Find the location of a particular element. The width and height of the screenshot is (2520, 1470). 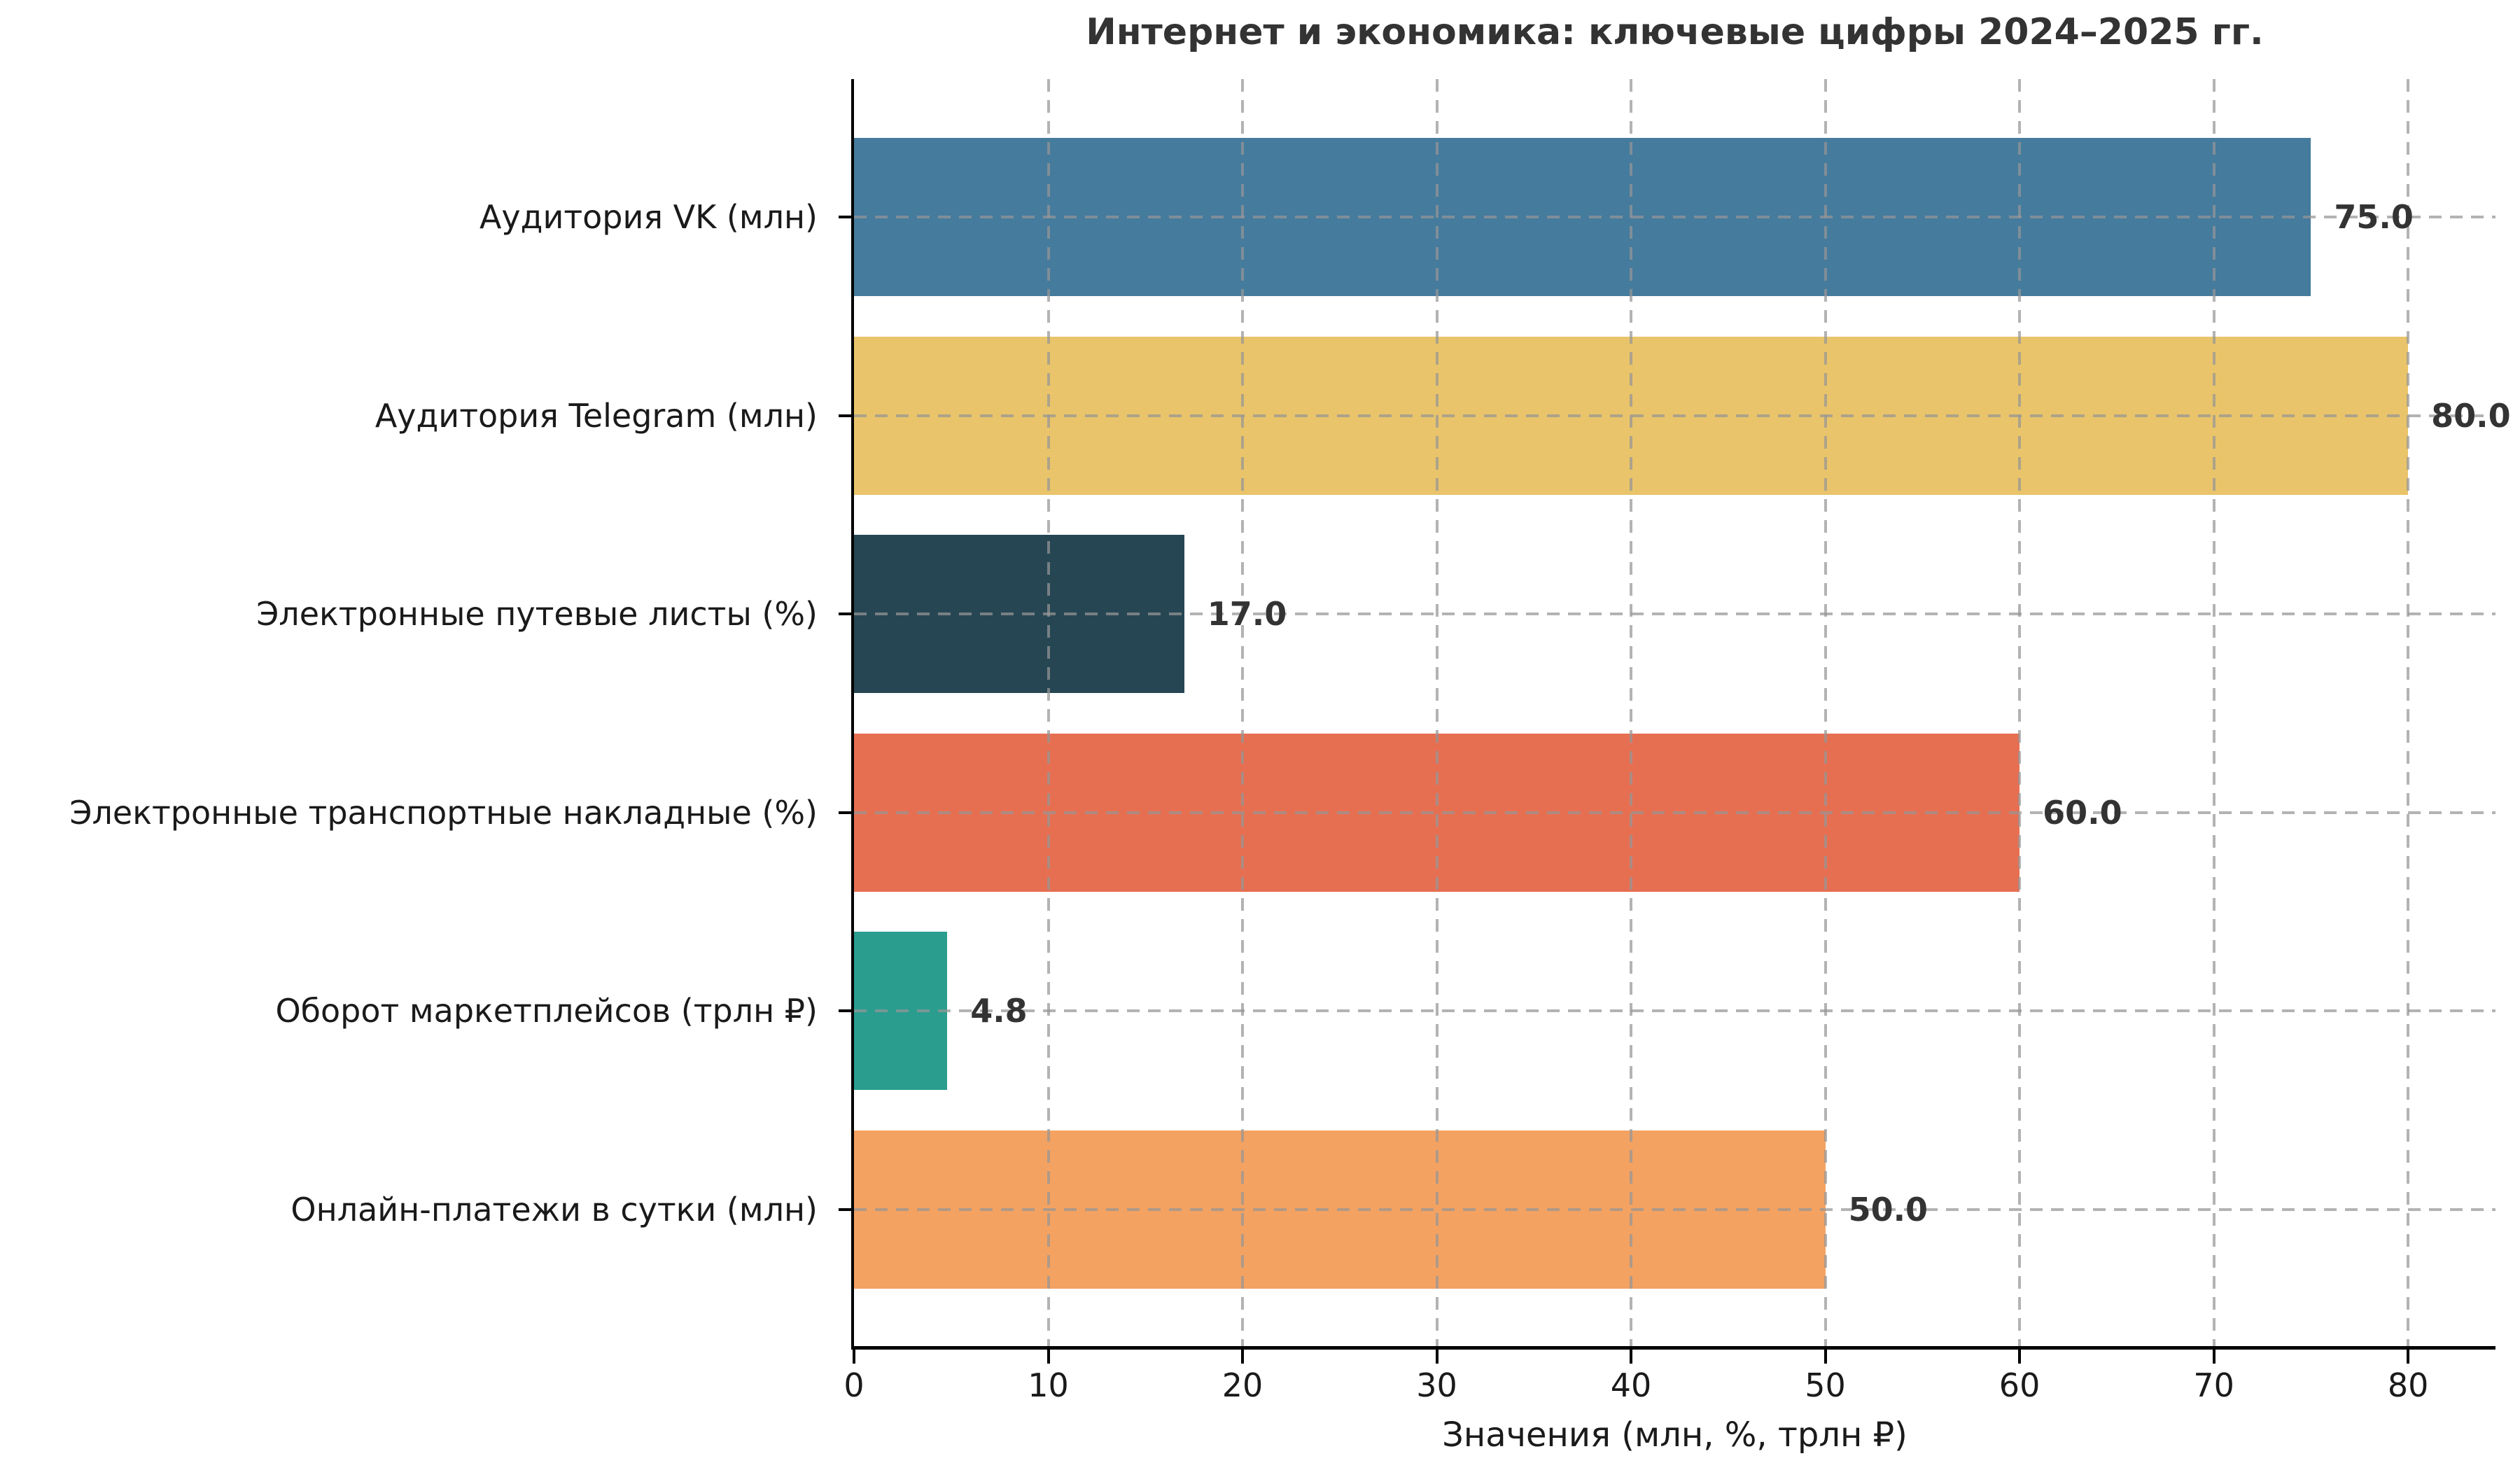

x-tick-label: 60 is located at coordinates (2019, 1385).